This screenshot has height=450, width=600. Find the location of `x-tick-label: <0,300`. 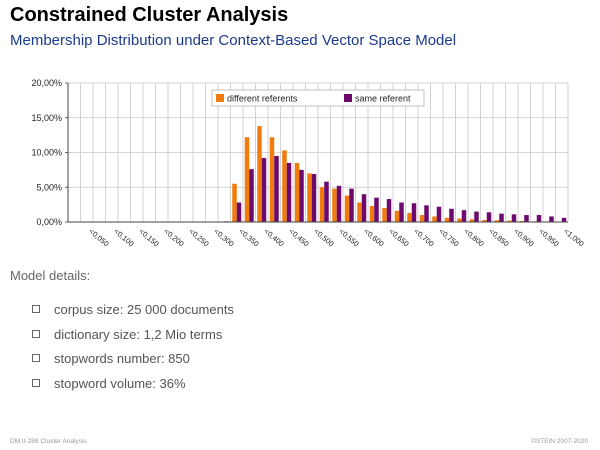

x-tick-label: <0,300 is located at coordinates (224, 238).